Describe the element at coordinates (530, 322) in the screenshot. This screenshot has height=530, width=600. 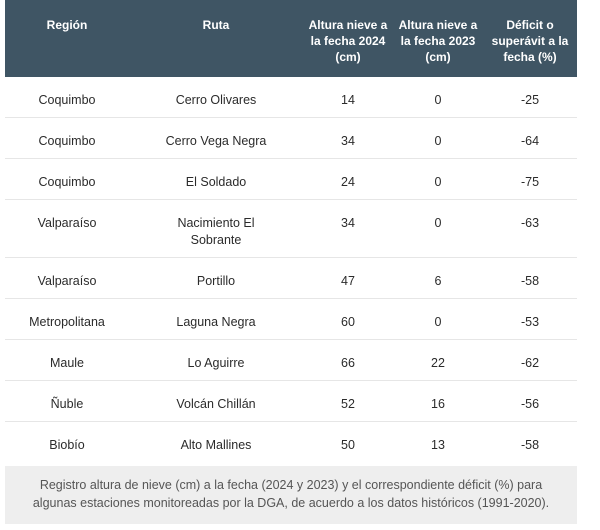
I see `cell-deficit: -53` at that location.